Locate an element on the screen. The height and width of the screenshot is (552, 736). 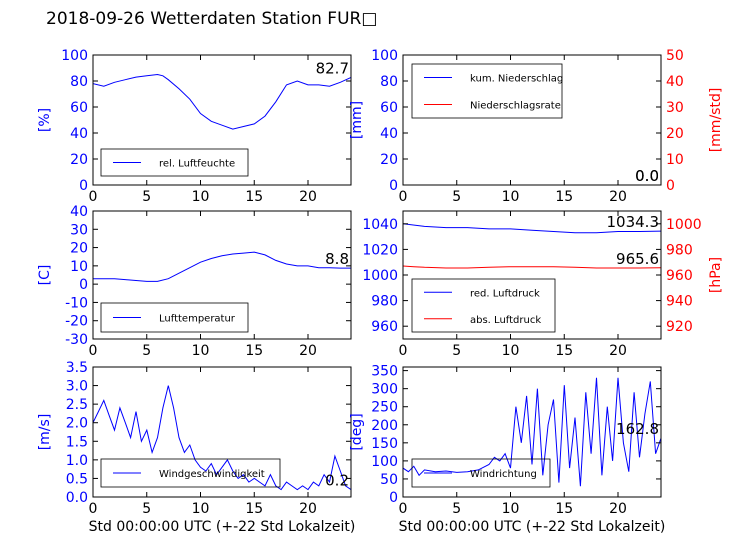
legend-label: Lufttemperatur is located at coordinates (197, 319).